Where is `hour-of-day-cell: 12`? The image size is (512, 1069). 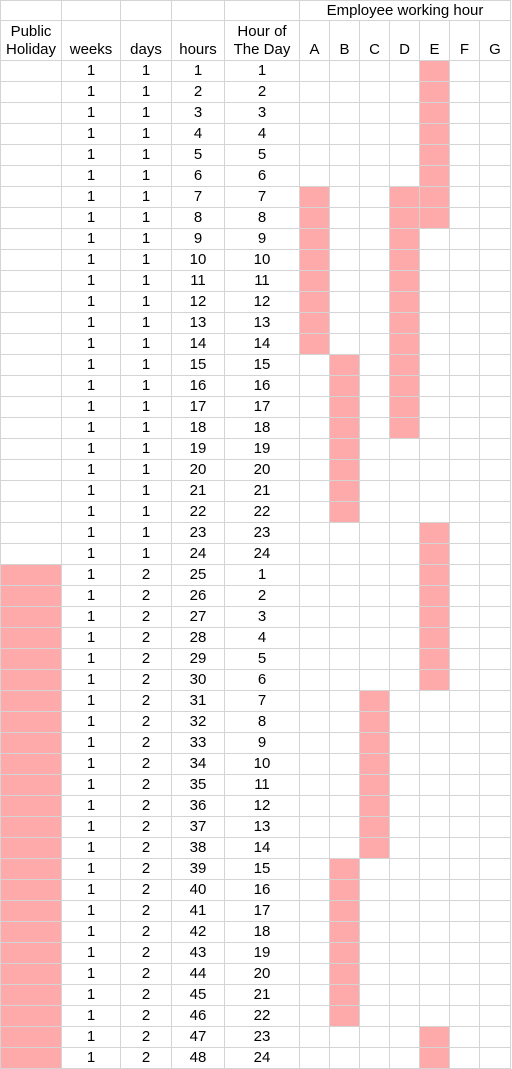 hour-of-day-cell: 12 is located at coordinates (262, 806).